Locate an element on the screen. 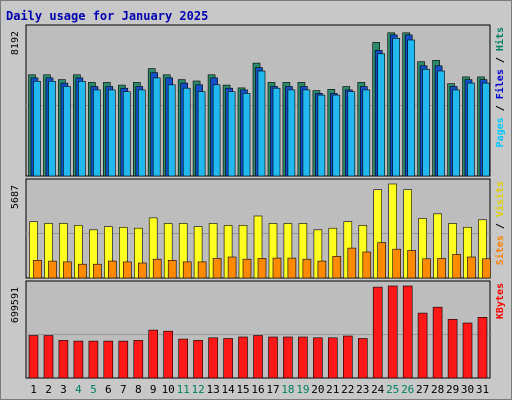  x-tick-label: 28 is located at coordinates (437, 389).